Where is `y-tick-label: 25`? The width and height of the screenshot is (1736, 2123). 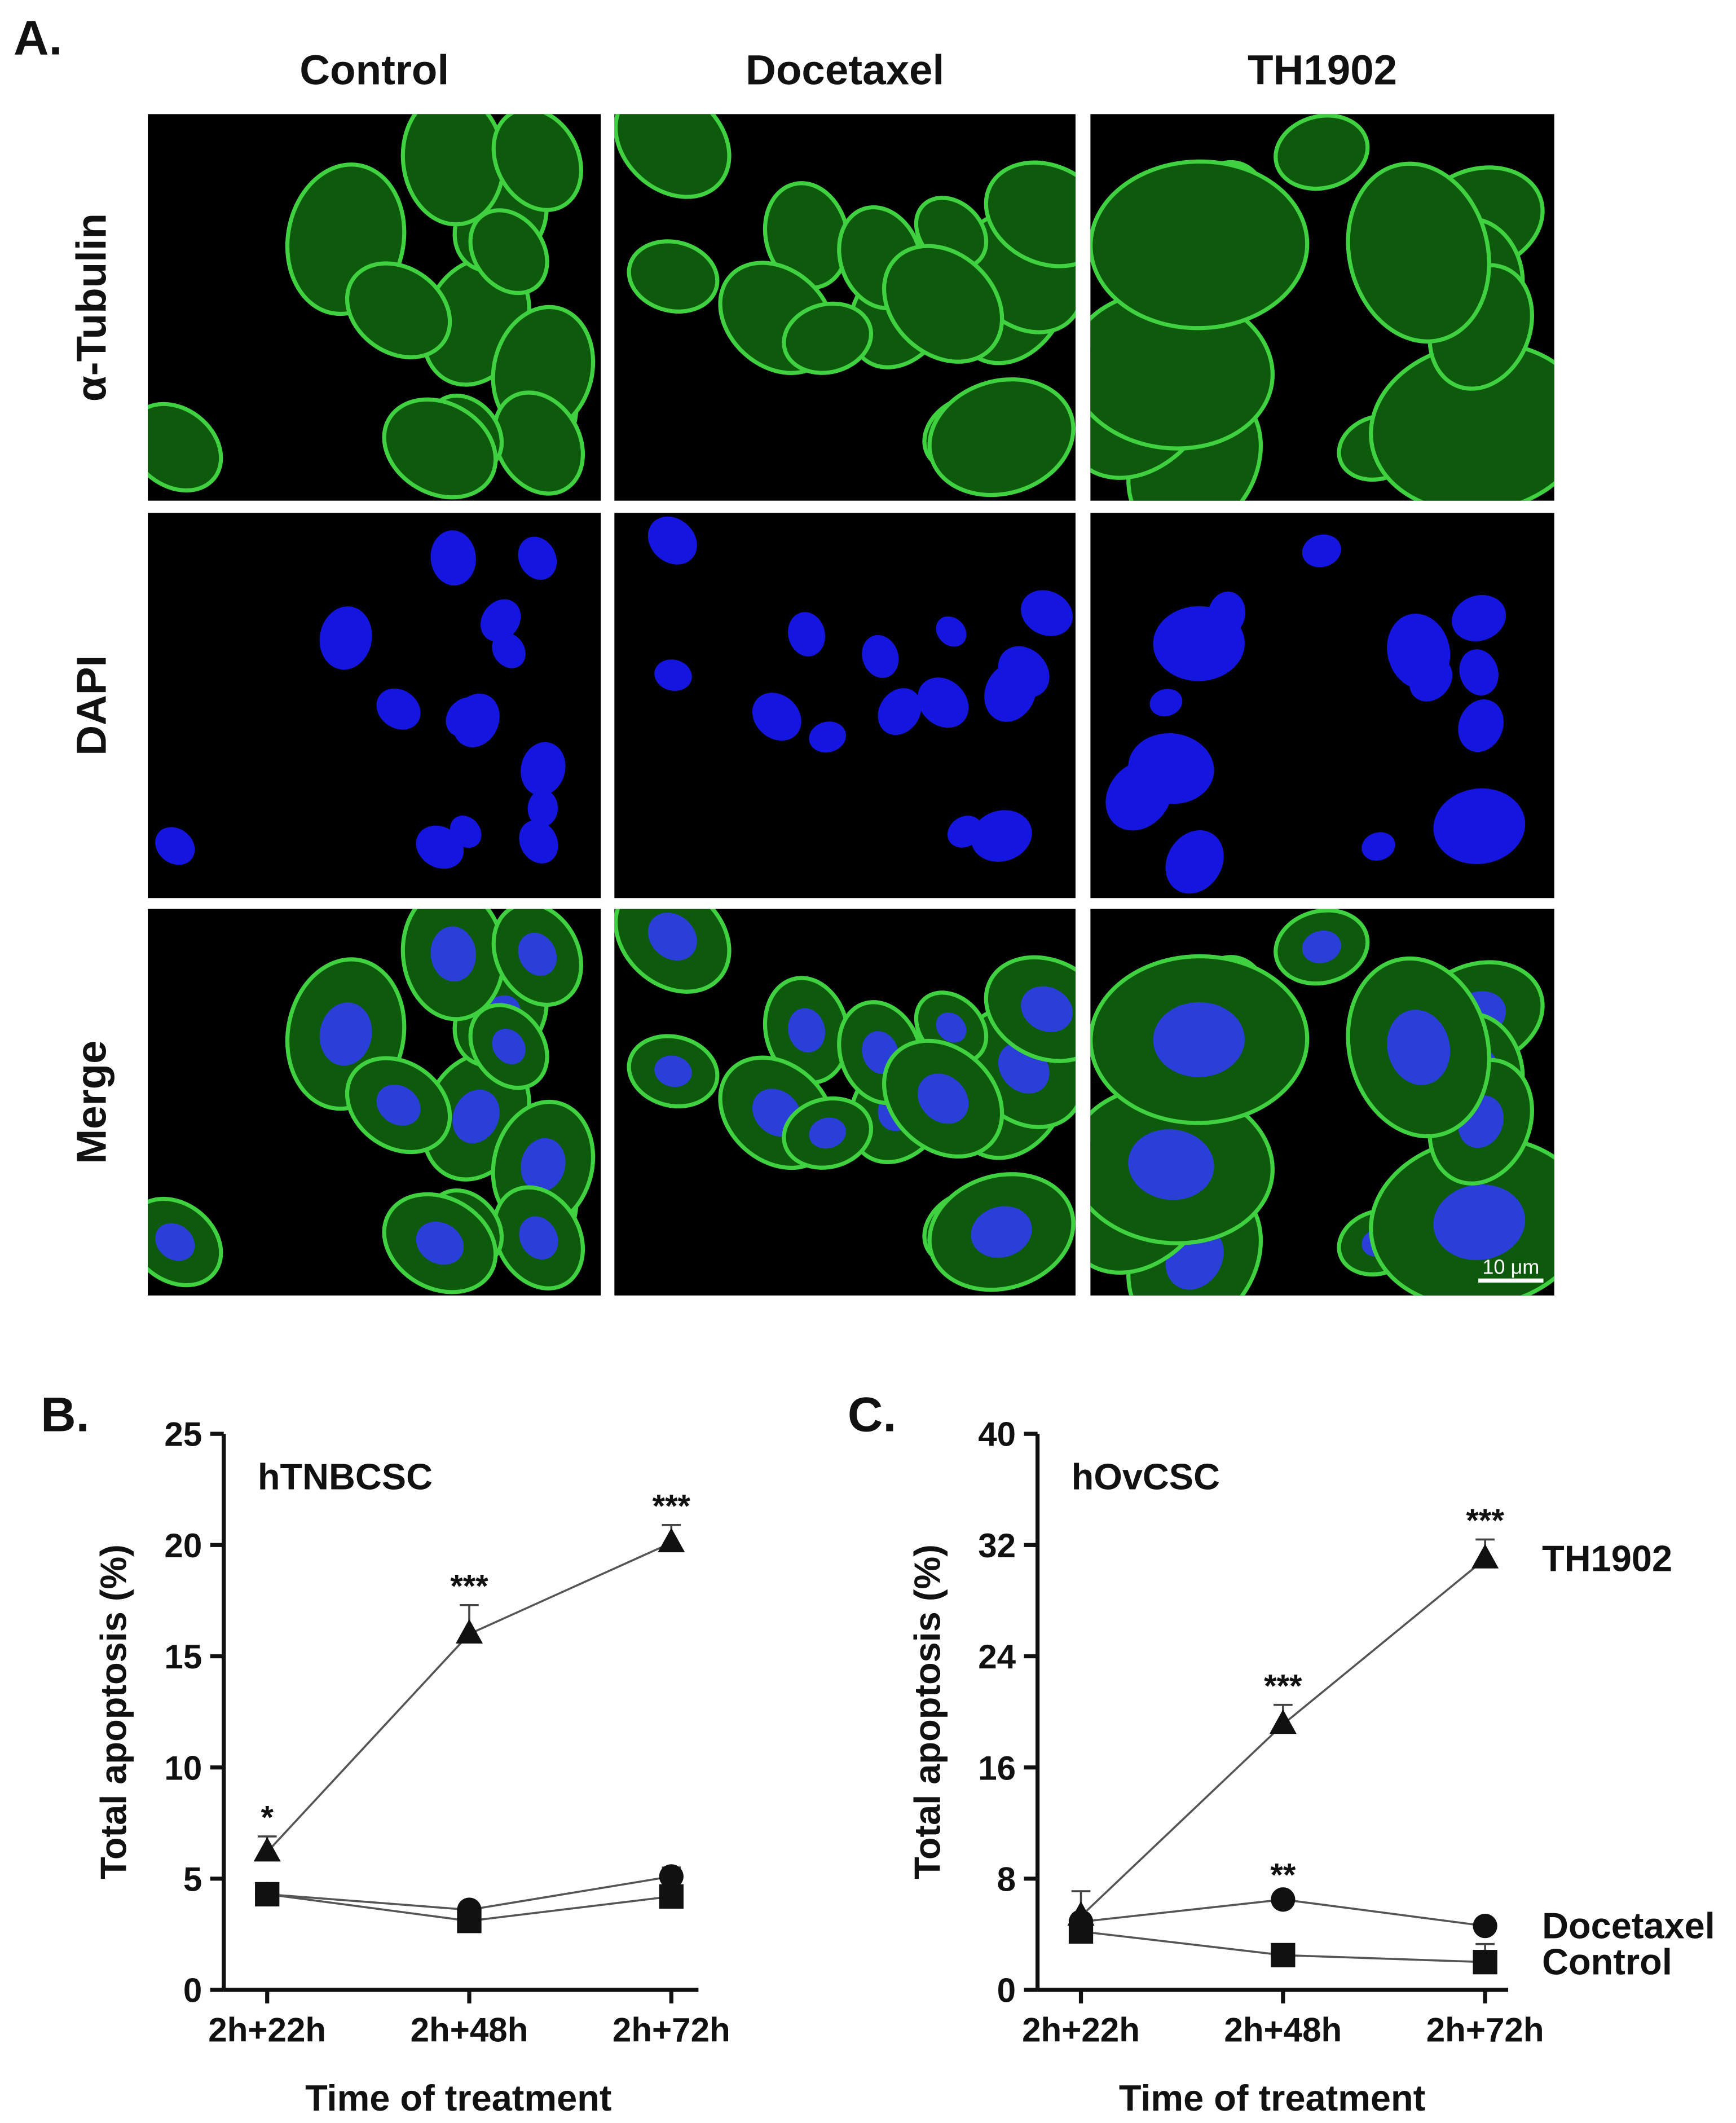 y-tick-label: 25 is located at coordinates (183, 1434).